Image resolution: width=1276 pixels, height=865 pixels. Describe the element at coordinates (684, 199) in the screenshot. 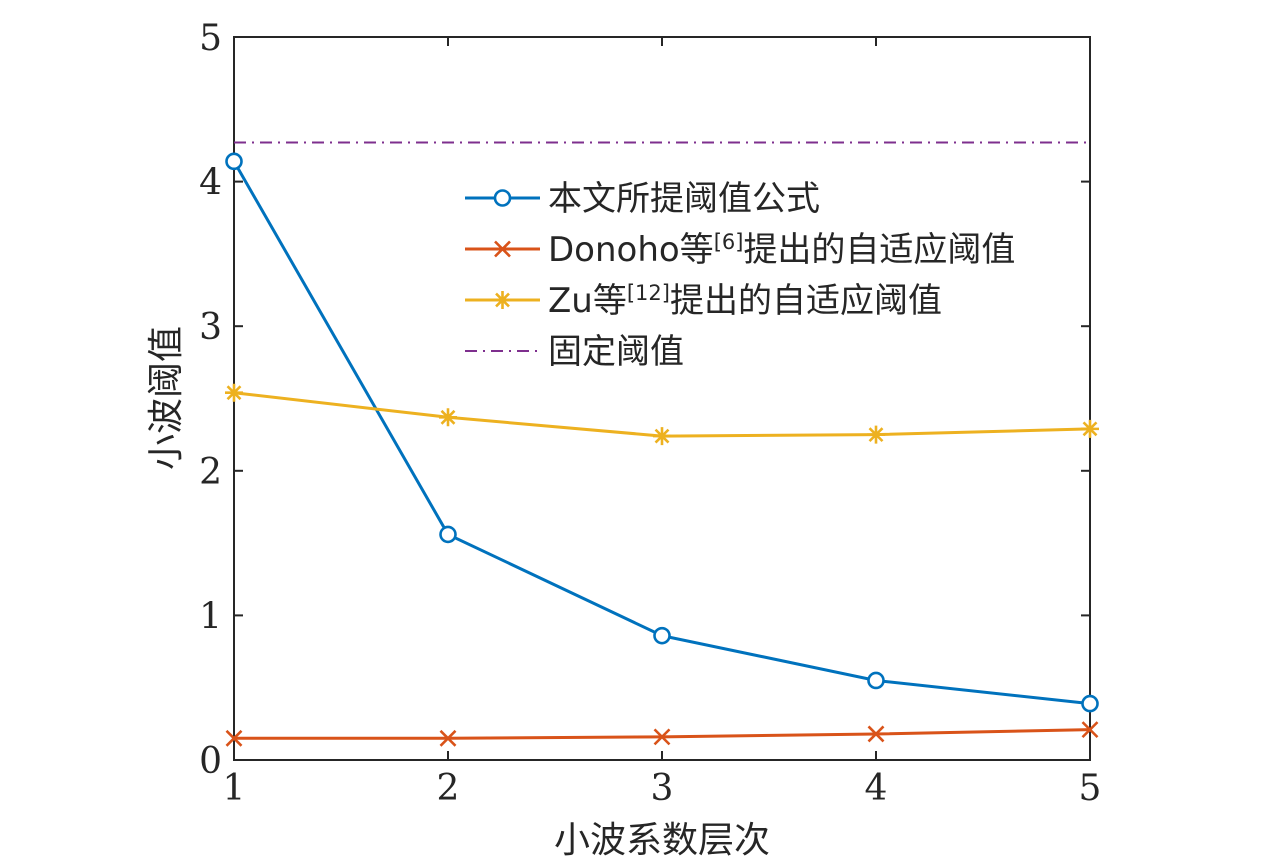

I see `legend-label: 本文所提阈值公式` at that location.